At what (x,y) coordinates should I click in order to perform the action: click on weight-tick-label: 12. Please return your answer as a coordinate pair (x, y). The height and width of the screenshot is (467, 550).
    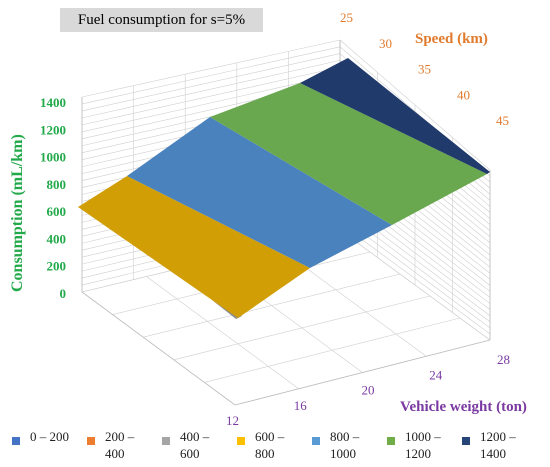
    Looking at the image, I should click on (232, 420).